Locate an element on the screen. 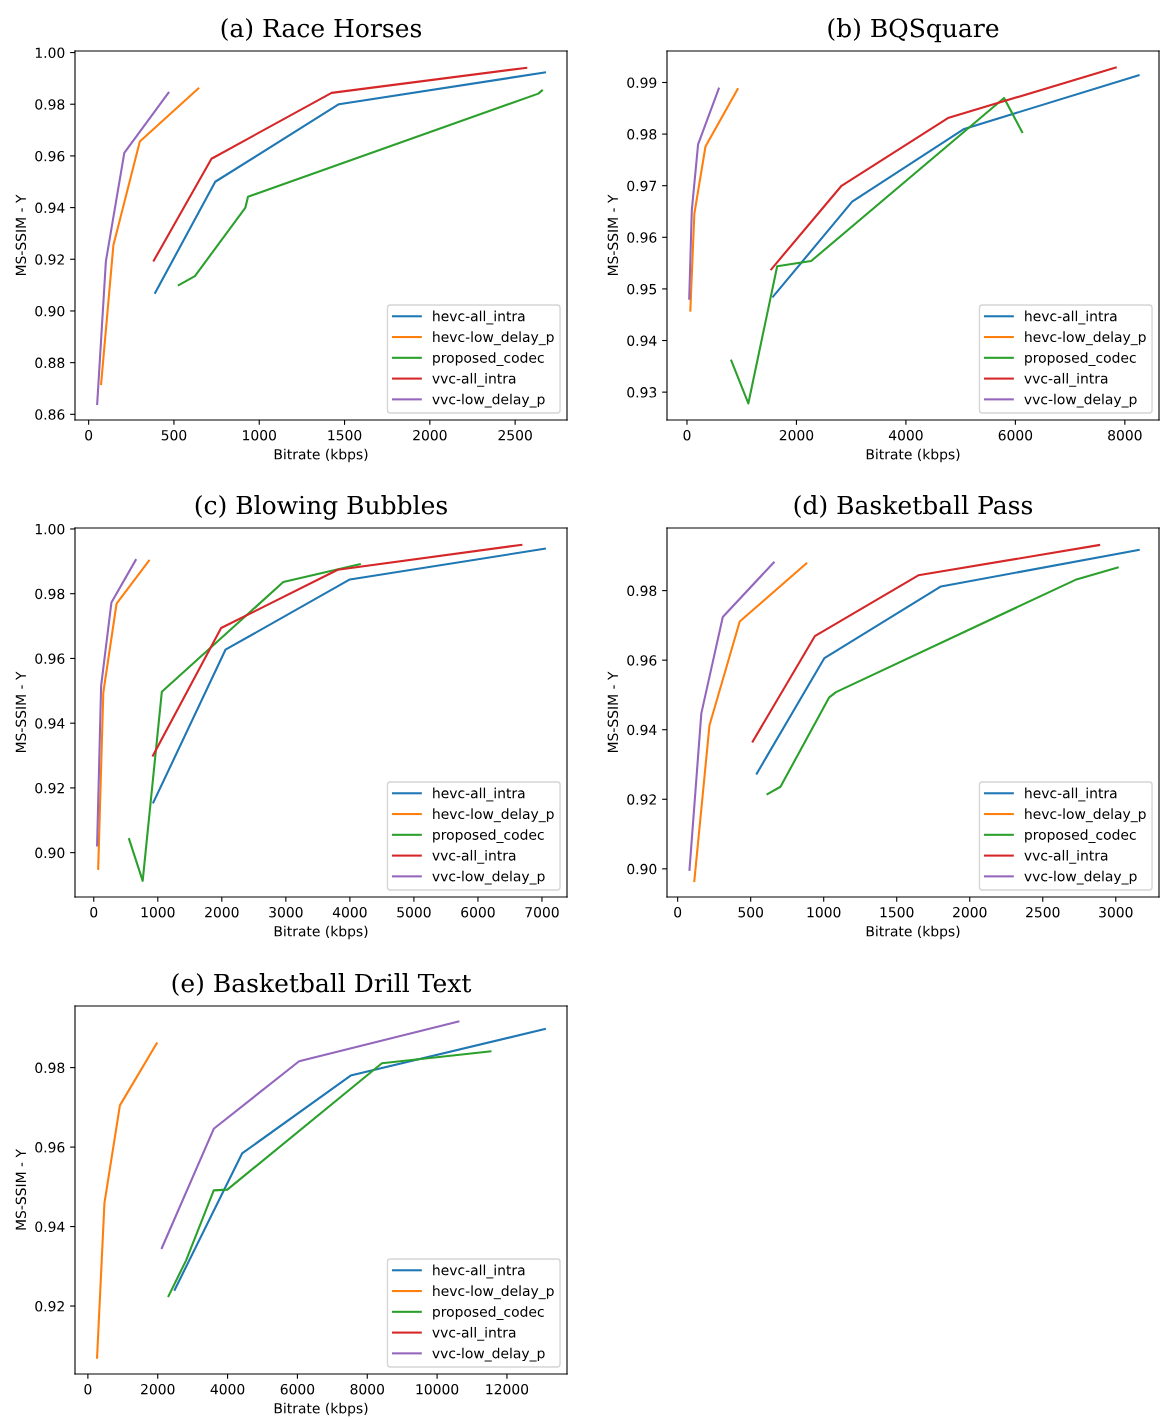 This screenshot has width=1161, height=1419. y-tick-label: 0.88 is located at coordinates (50, 363).